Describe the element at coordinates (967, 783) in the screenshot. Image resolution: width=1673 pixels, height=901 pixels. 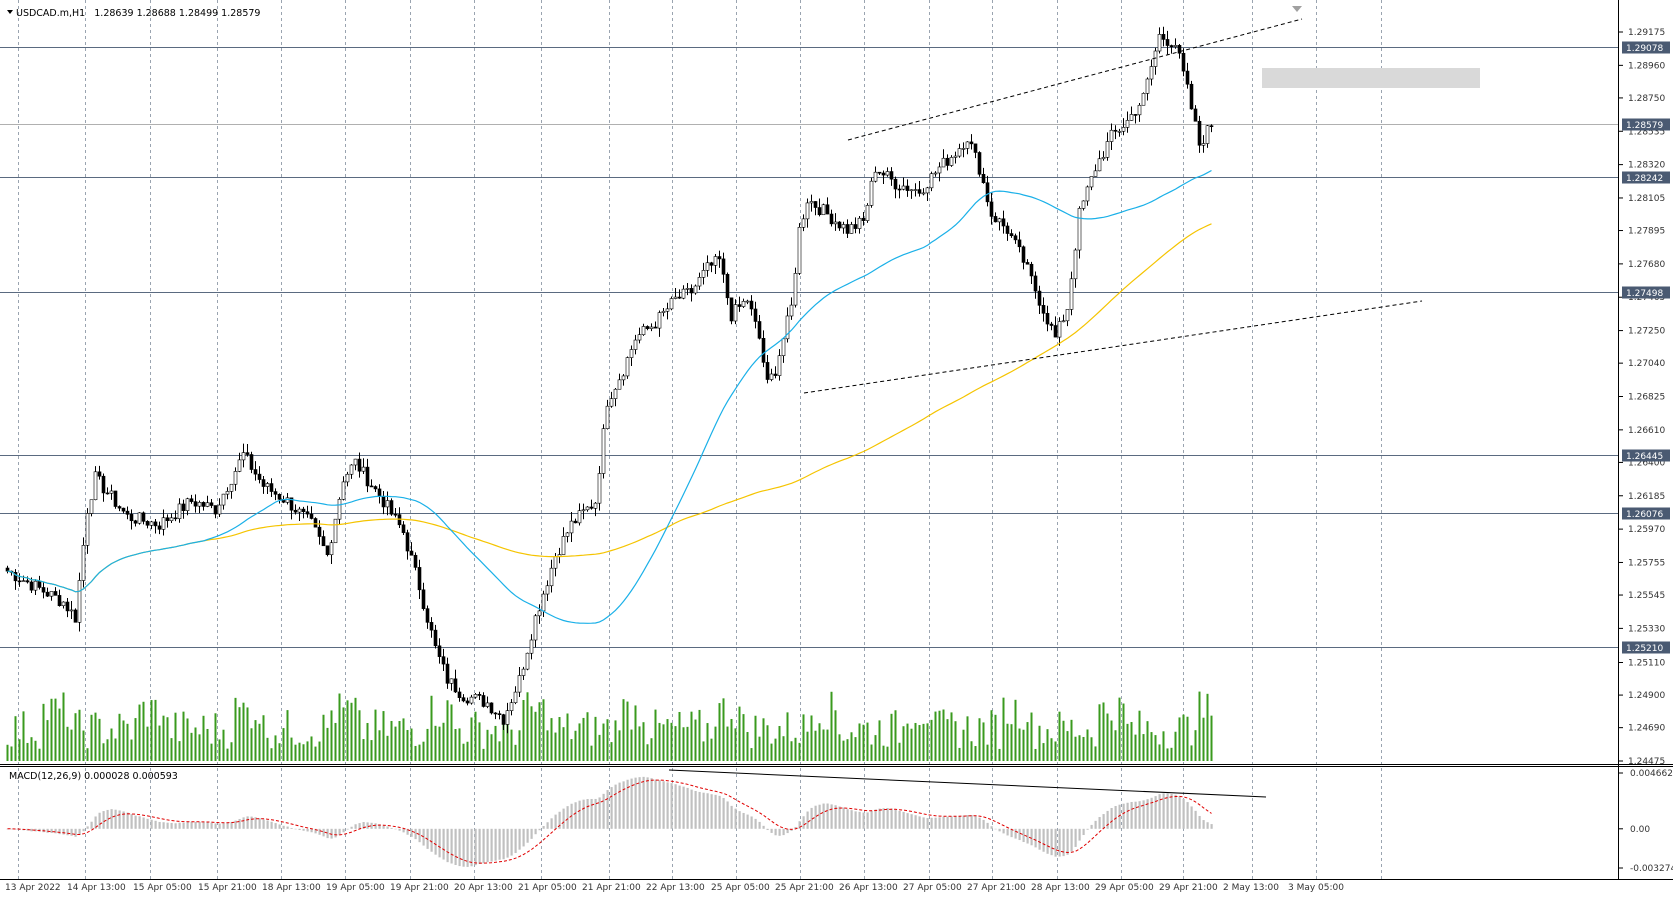
I see `macd-divergence-line` at that location.